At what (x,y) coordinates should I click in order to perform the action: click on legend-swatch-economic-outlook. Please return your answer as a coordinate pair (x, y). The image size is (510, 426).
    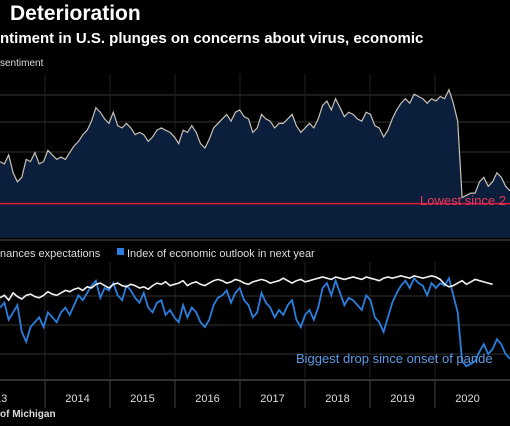
    Looking at the image, I should click on (120, 251).